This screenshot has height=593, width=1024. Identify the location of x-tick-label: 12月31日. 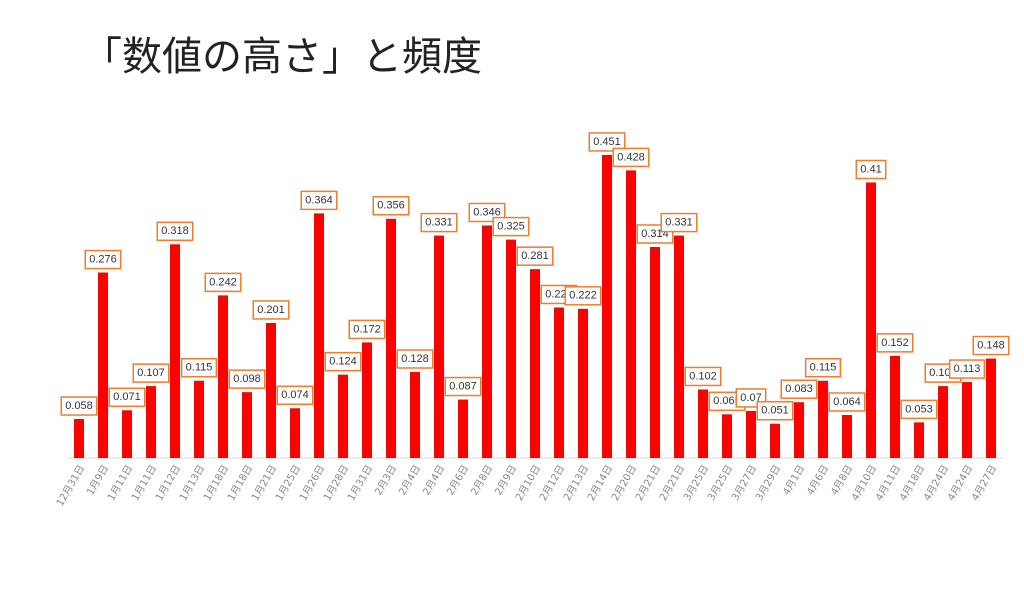
(70, 485).